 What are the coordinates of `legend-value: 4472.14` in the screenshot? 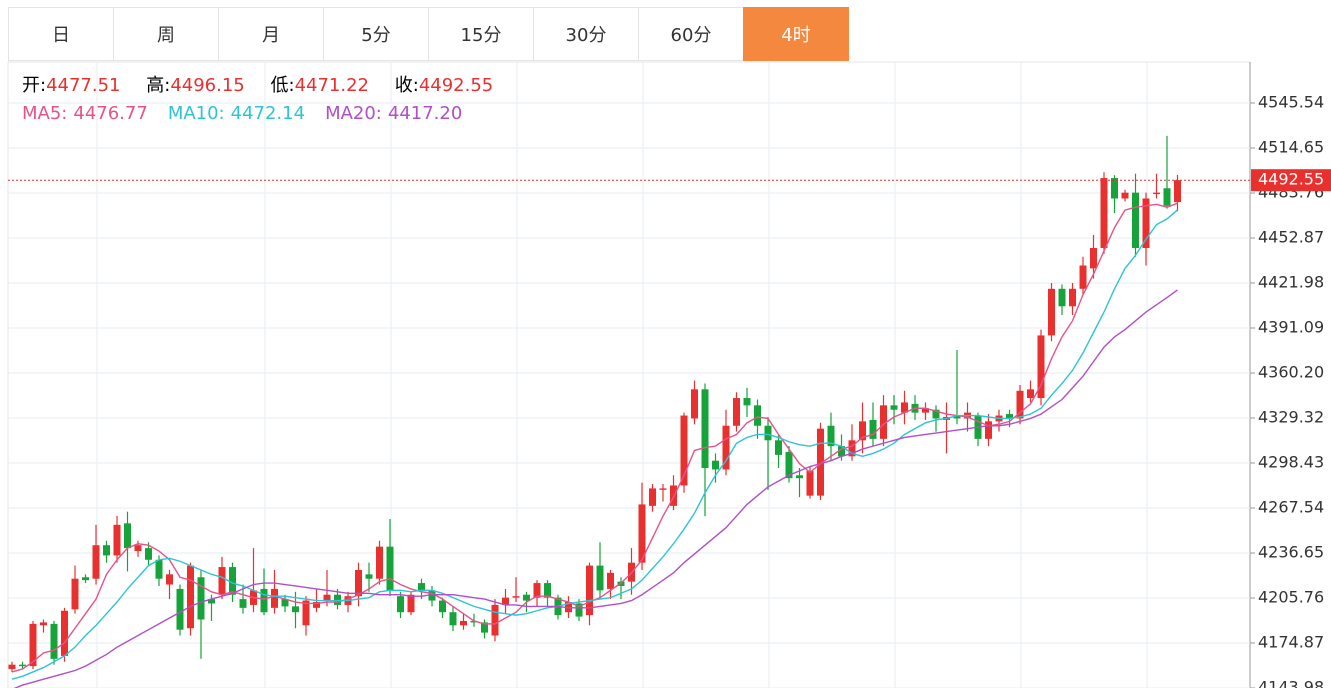 It's located at (268, 113).